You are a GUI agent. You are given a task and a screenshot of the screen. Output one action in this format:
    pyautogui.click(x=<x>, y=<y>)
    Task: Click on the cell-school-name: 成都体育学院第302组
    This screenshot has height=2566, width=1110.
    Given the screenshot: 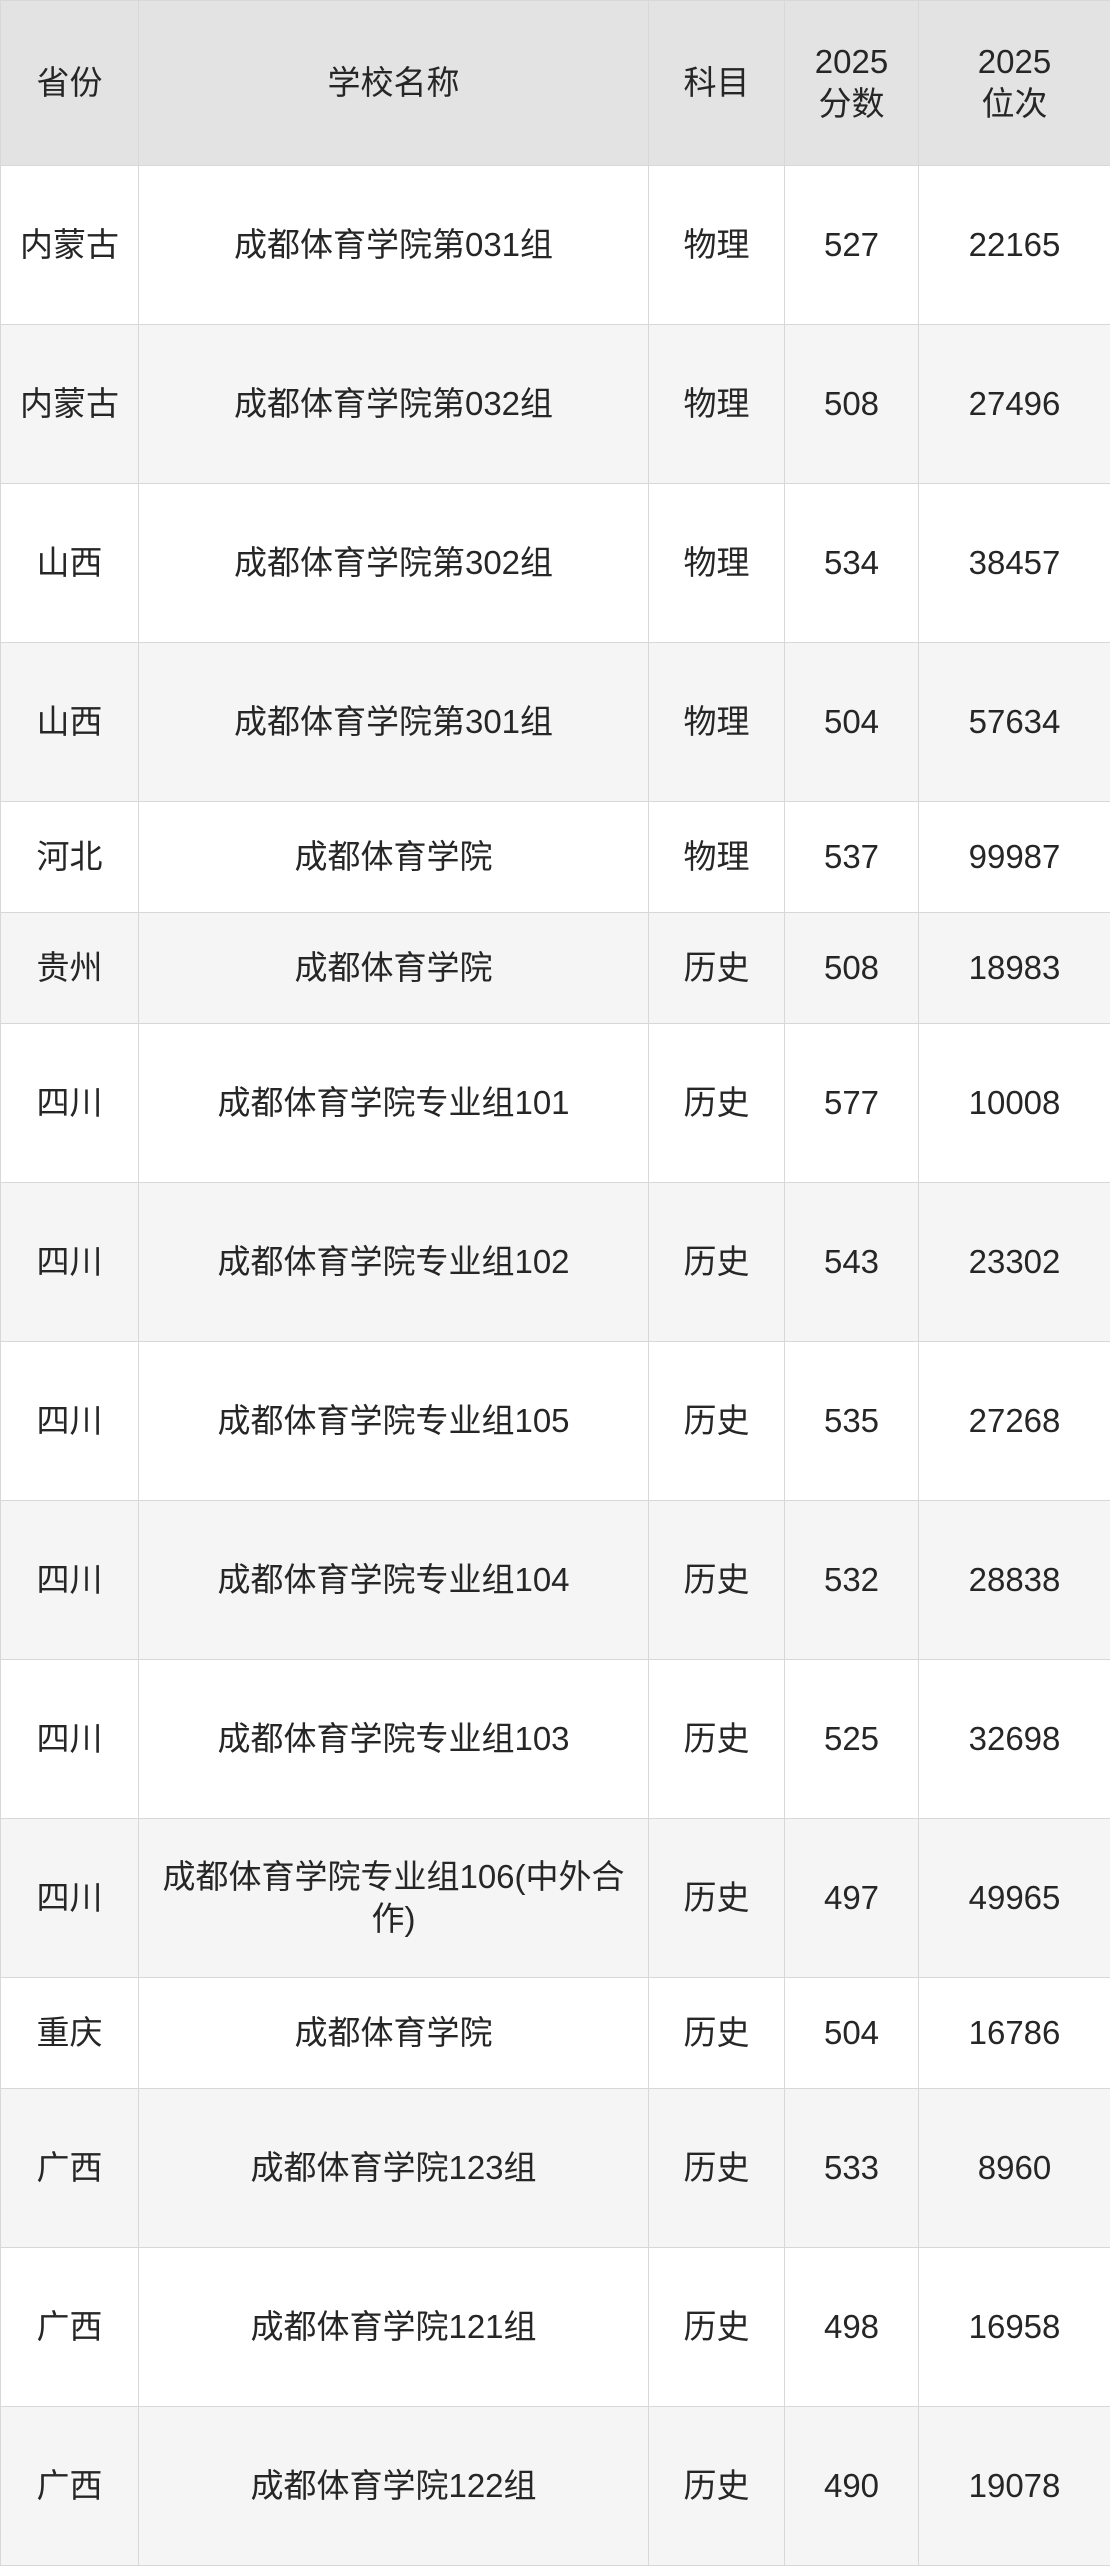 What is the action you would take?
    pyautogui.click(x=394, y=563)
    